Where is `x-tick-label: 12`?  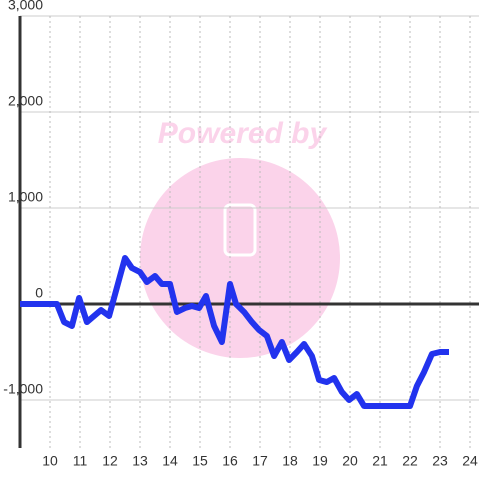 x-tick-label: 12 is located at coordinates (110, 461).